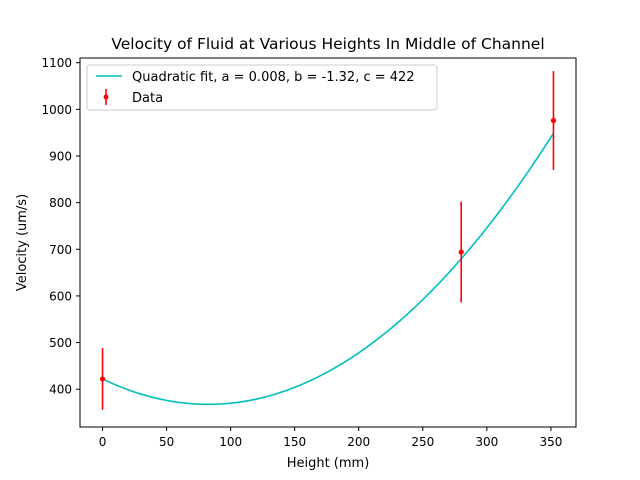 The width and height of the screenshot is (640, 480). What do you see at coordinates (60, 226) in the screenshot?
I see `y-axis: 400 500 600 700 800 900 1000 1100` at bounding box center [60, 226].